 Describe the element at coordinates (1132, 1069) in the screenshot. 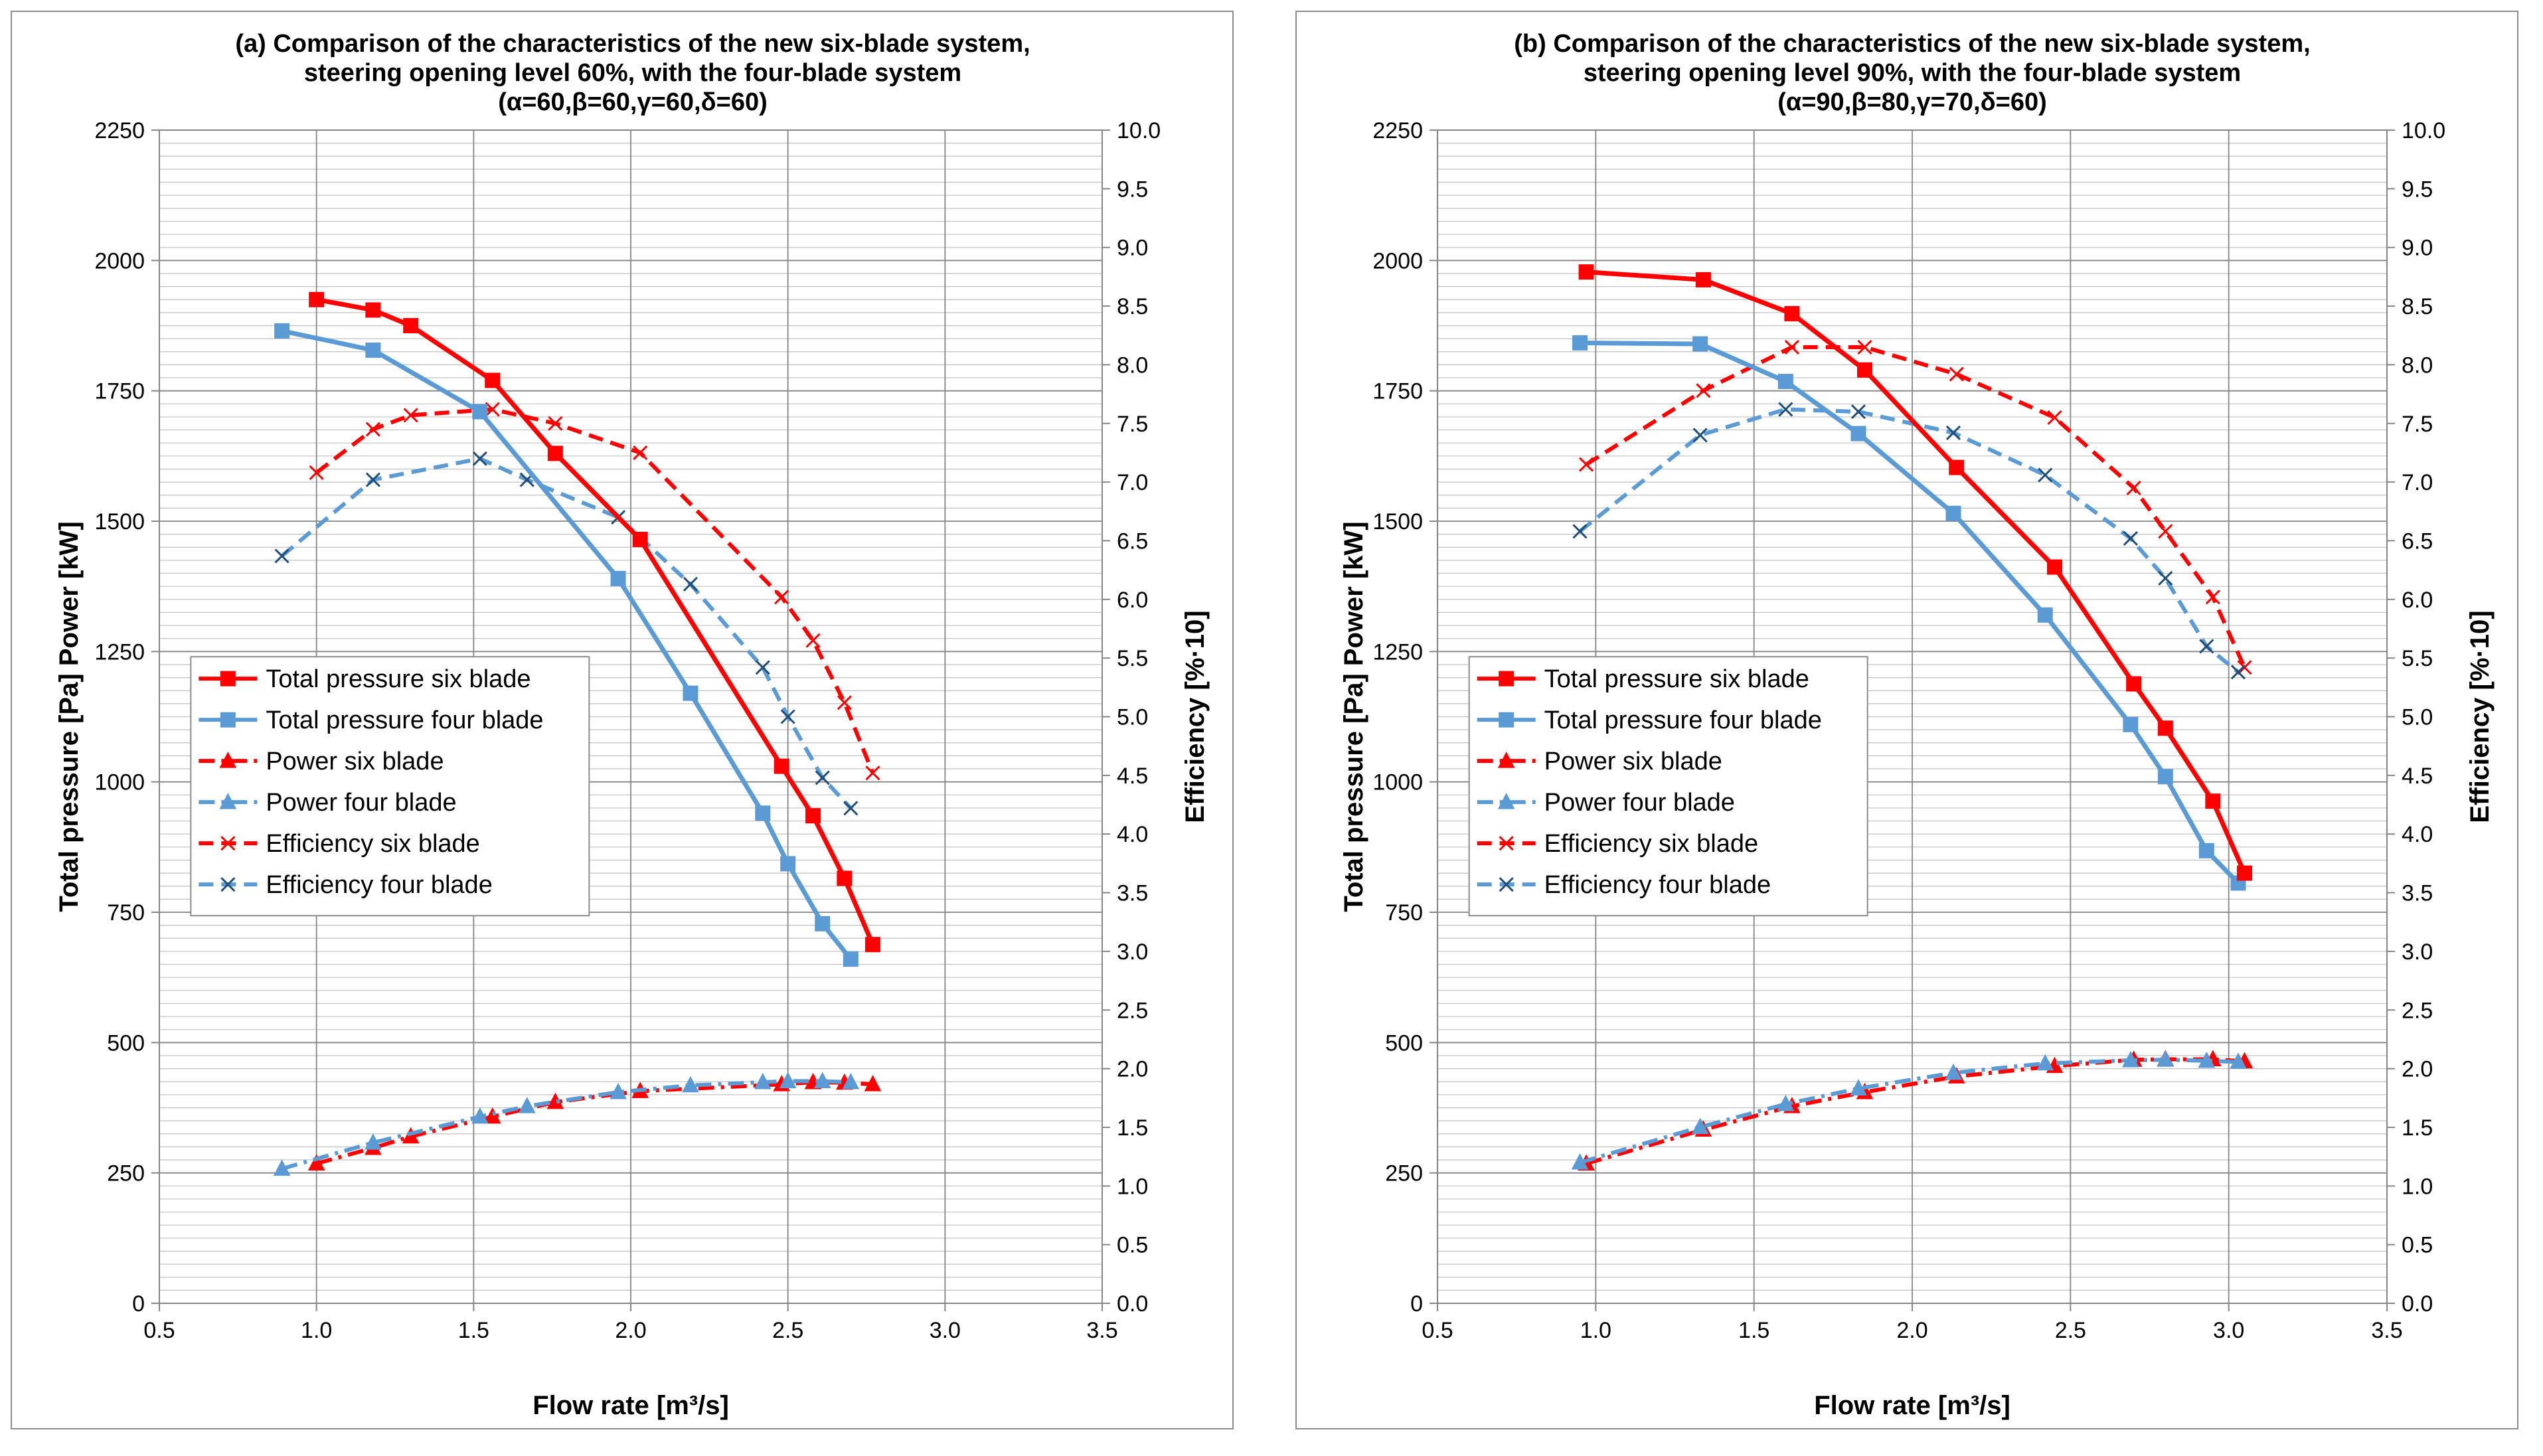

I see `y2-tick-label: 2.0` at that location.